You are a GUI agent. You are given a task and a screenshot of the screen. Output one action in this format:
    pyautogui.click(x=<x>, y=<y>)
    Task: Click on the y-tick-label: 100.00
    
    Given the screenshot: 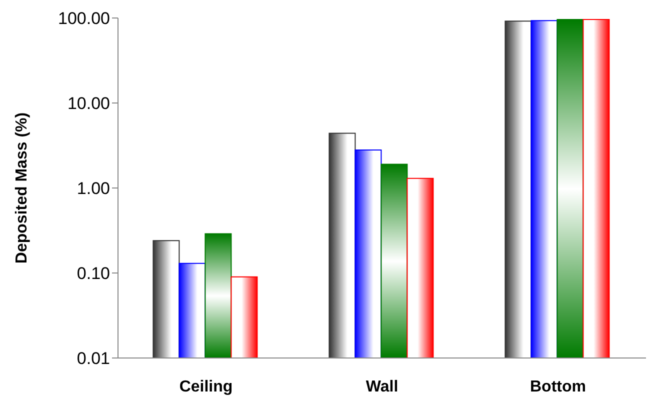 What is the action you would take?
    pyautogui.click(x=84, y=18)
    